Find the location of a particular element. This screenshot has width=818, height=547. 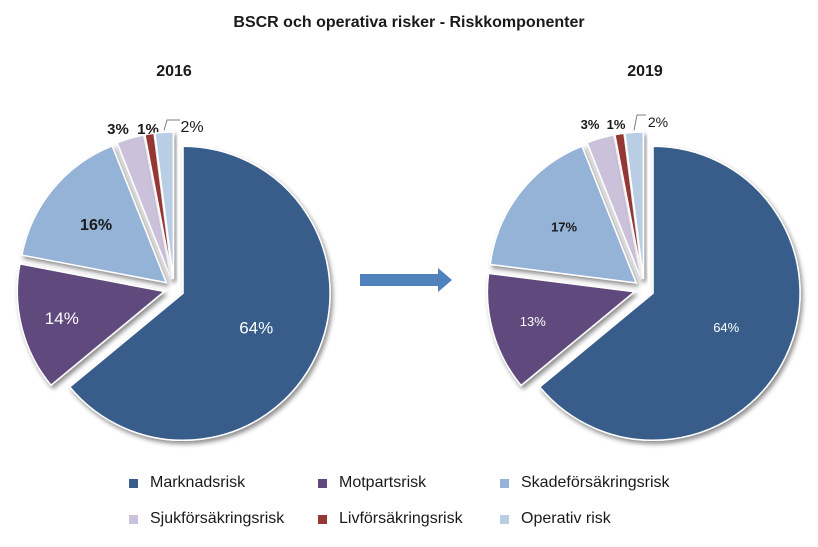

legend-item-skadeforsakringsrisk: Skadeförsäkringsrisk is located at coordinates (585, 483).